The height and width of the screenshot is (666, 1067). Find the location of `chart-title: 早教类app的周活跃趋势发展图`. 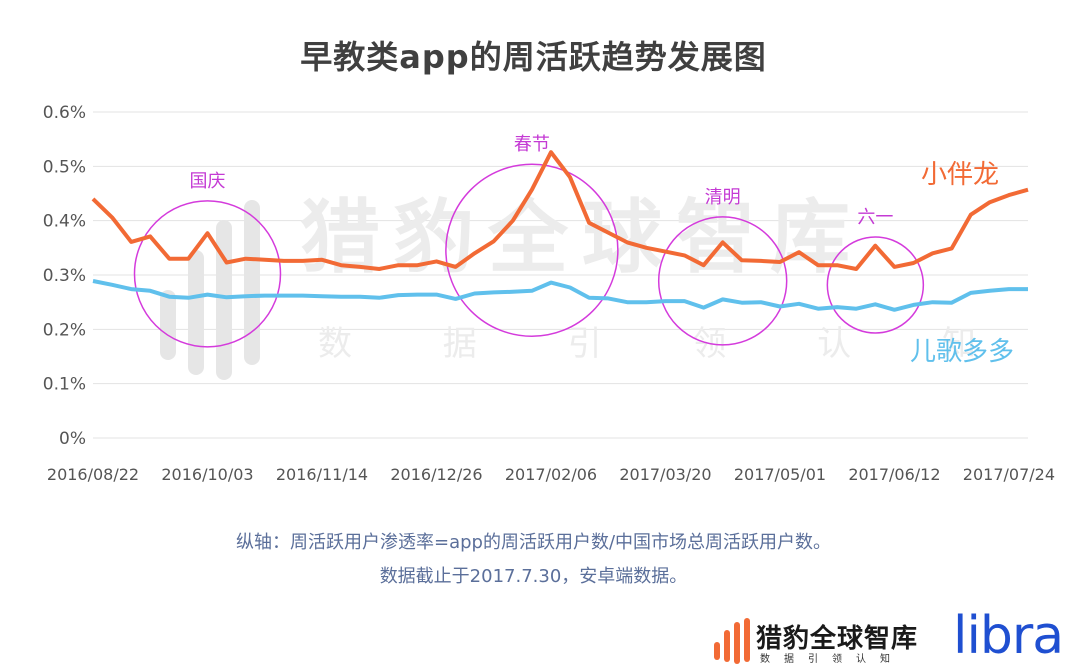

chart-title: 早教类app的周活跃趋势发展图 is located at coordinates (533, 57).